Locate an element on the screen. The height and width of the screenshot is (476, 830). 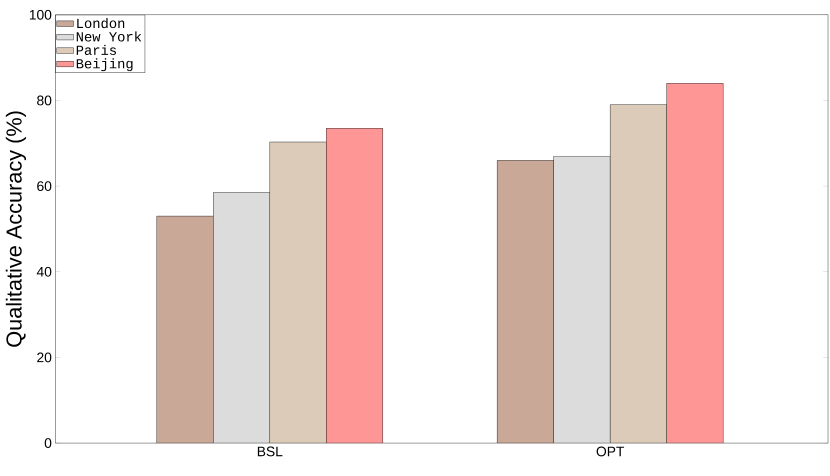
x-tick-label: OPT is located at coordinates (610, 451).